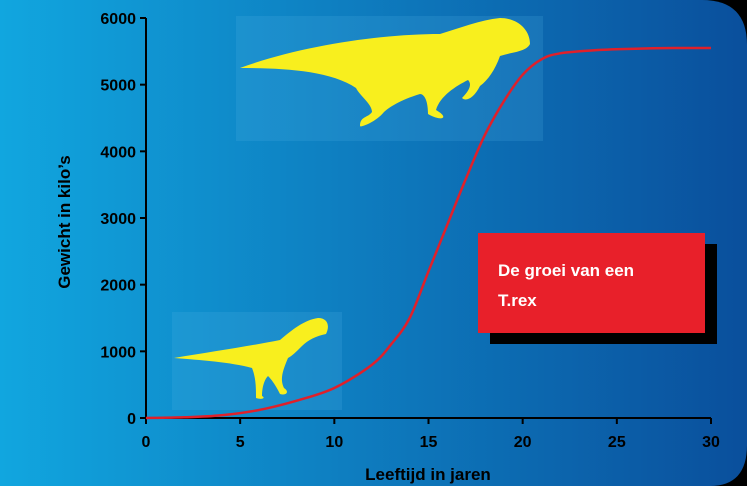 Image resolution: width=747 pixels, height=486 pixels. What do you see at coordinates (146, 442) in the screenshot?
I see `x-tick-label-0: 0` at bounding box center [146, 442].